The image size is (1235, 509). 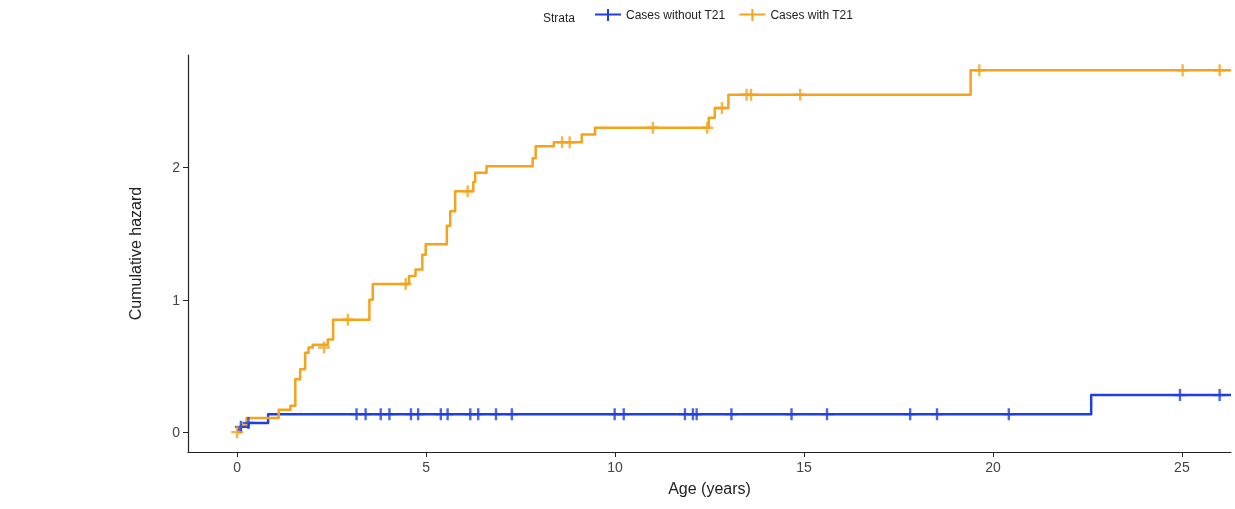 I want to click on y-tick-label: 0, so click(x=176, y=432).